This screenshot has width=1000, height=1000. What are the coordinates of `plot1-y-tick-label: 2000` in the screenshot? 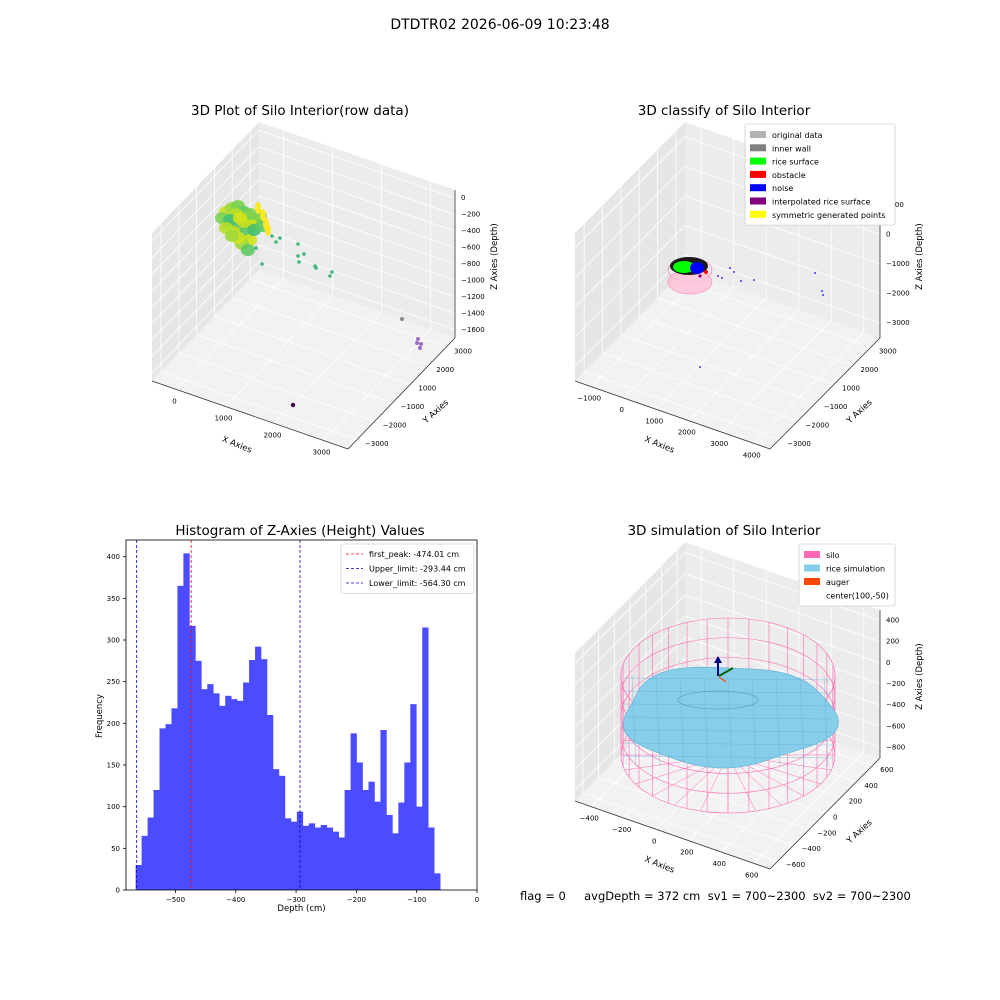 It's located at (445, 370).